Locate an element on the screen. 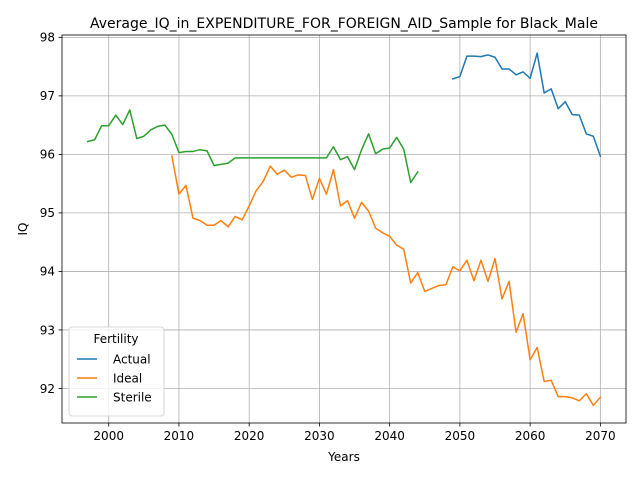 Image resolution: width=640 pixels, height=480 pixels. legend: Fertility Actual Ideal Sterile is located at coordinates (116, 371).